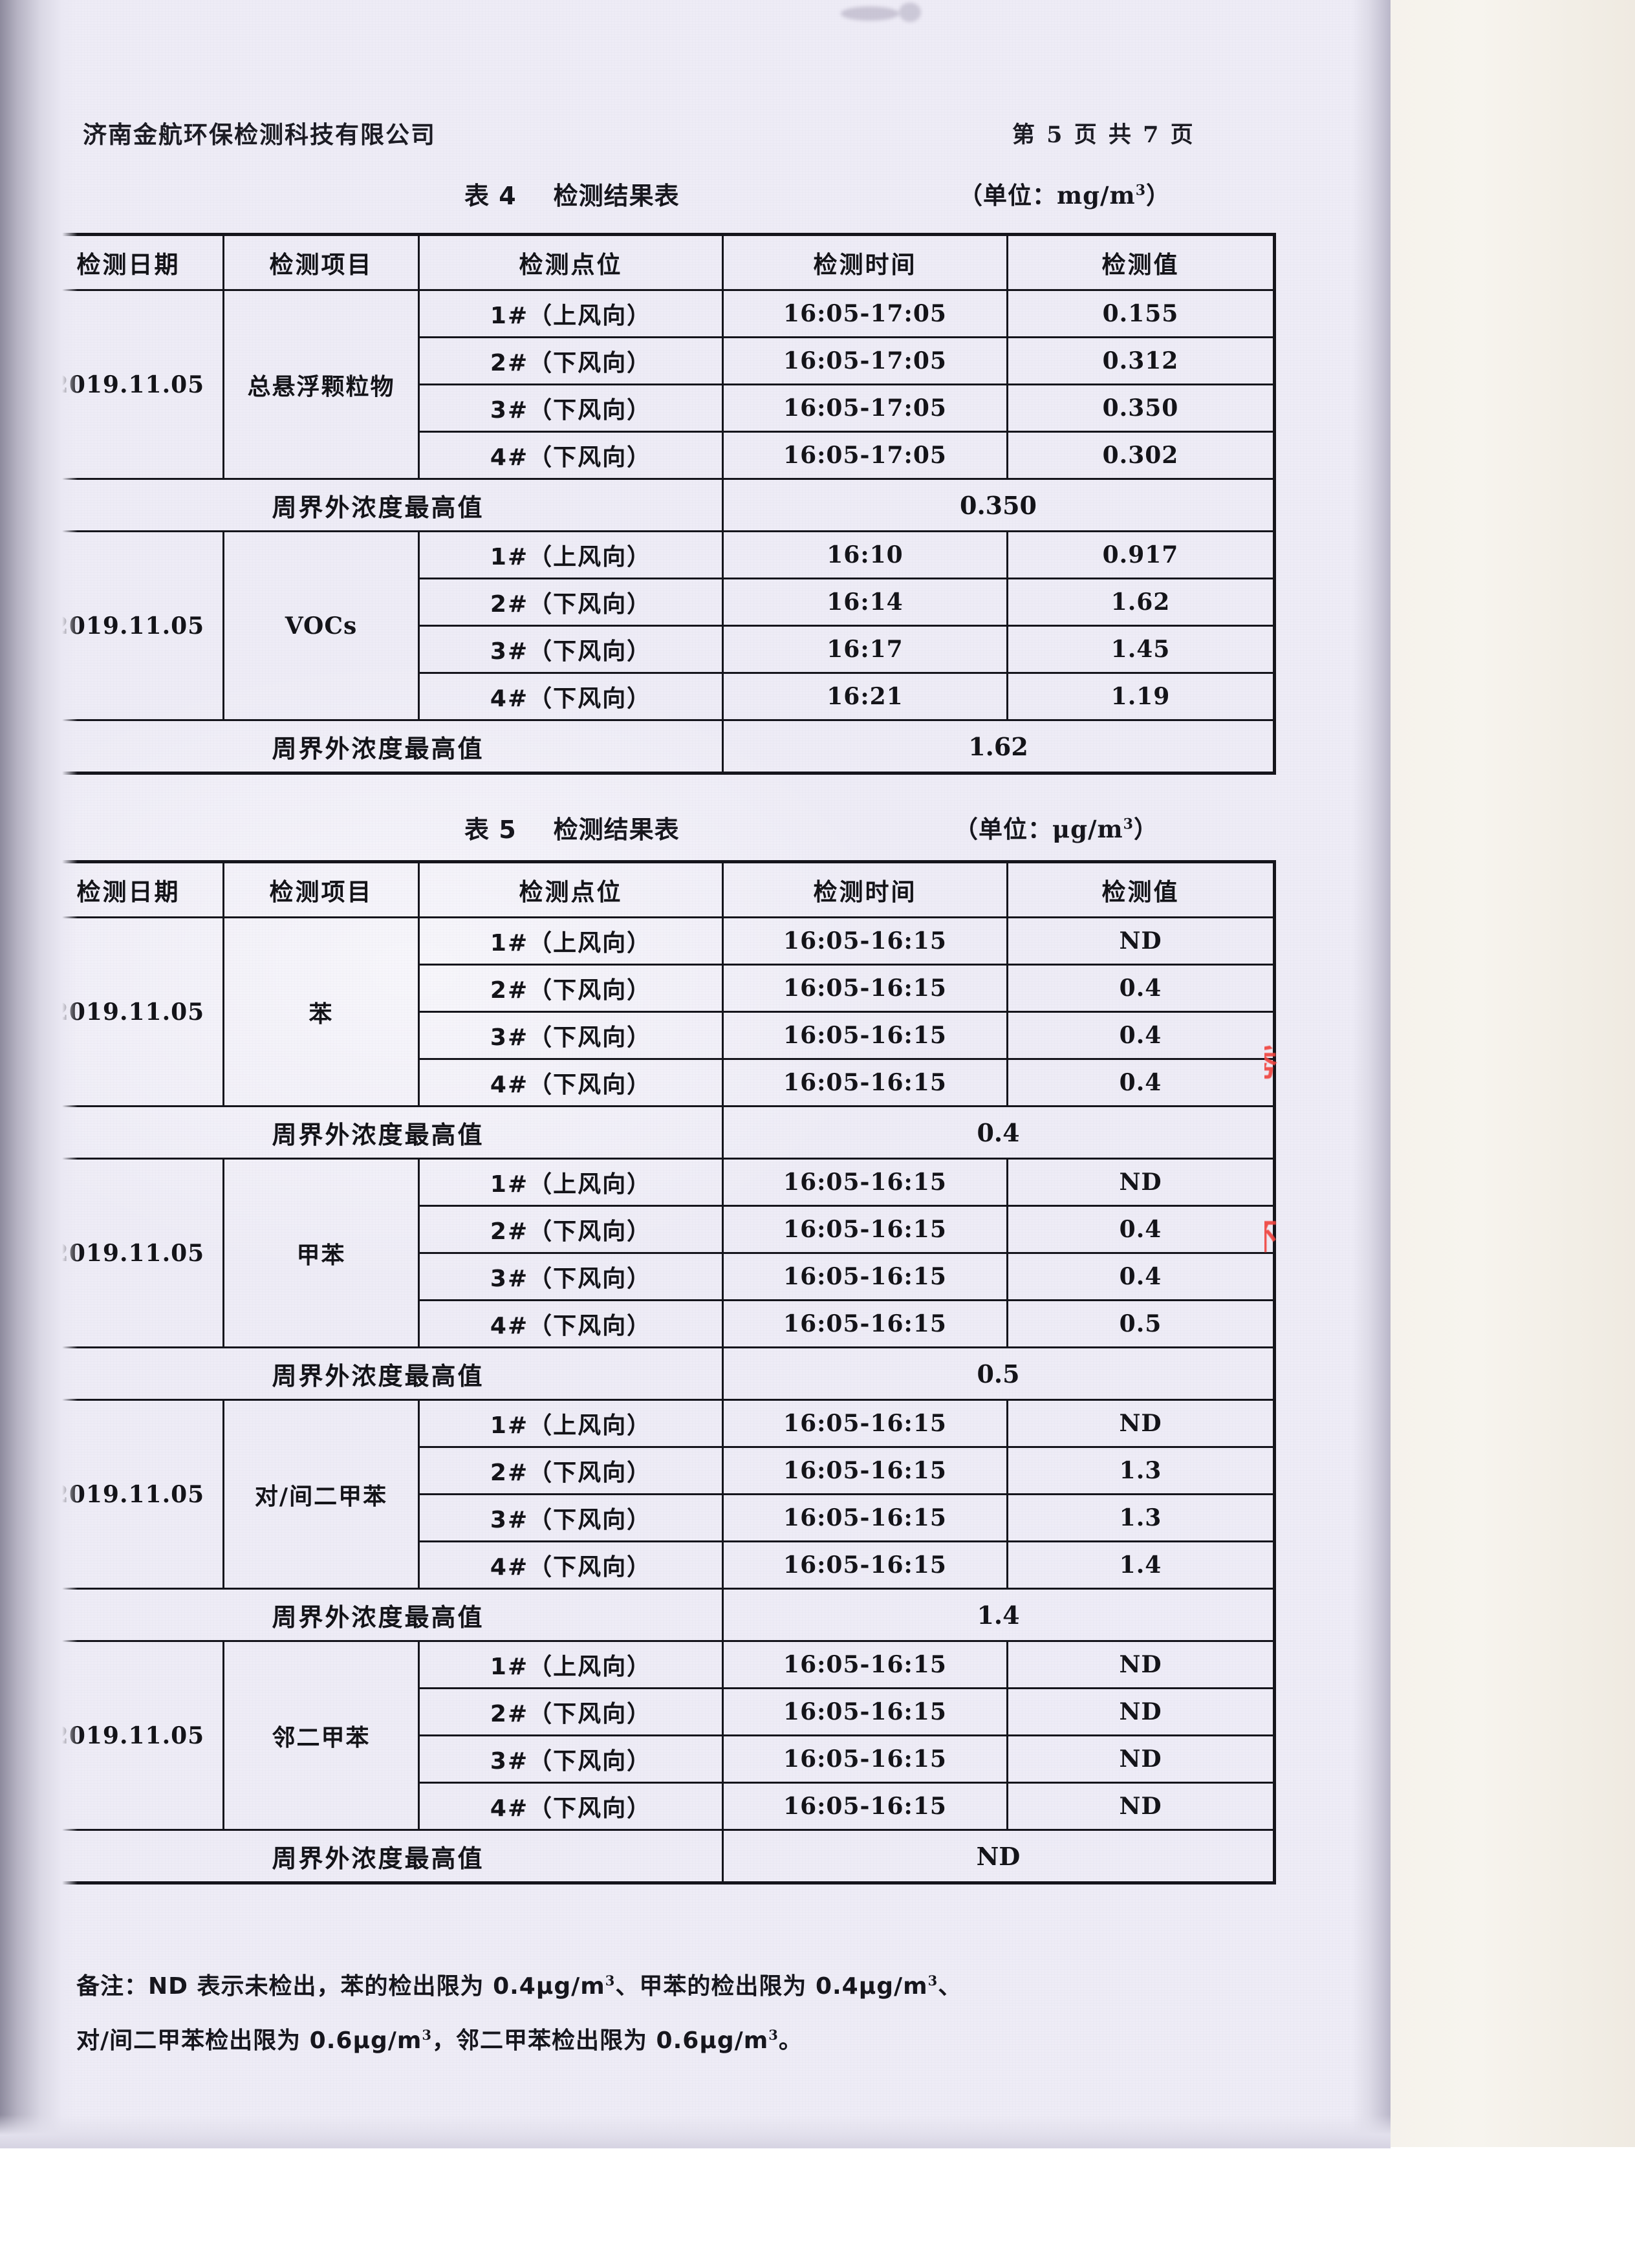 This screenshot has width=1635, height=2268. Describe the element at coordinates (1140, 602) in the screenshot. I see `cell-value: 1.62` at that location.